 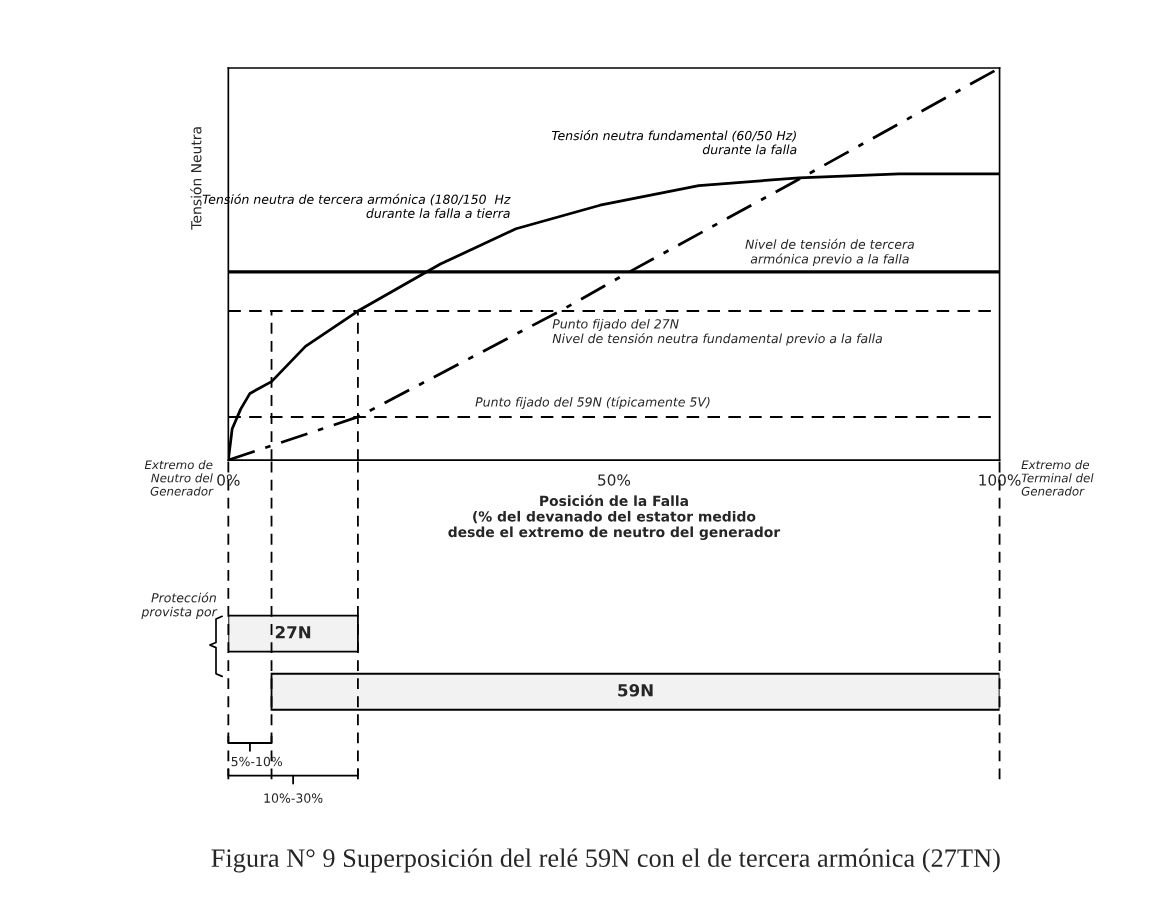 I want to click on series-label: Tensión neutra fundamental (60/50 Hz) durante la falla, so click(x=674, y=142).